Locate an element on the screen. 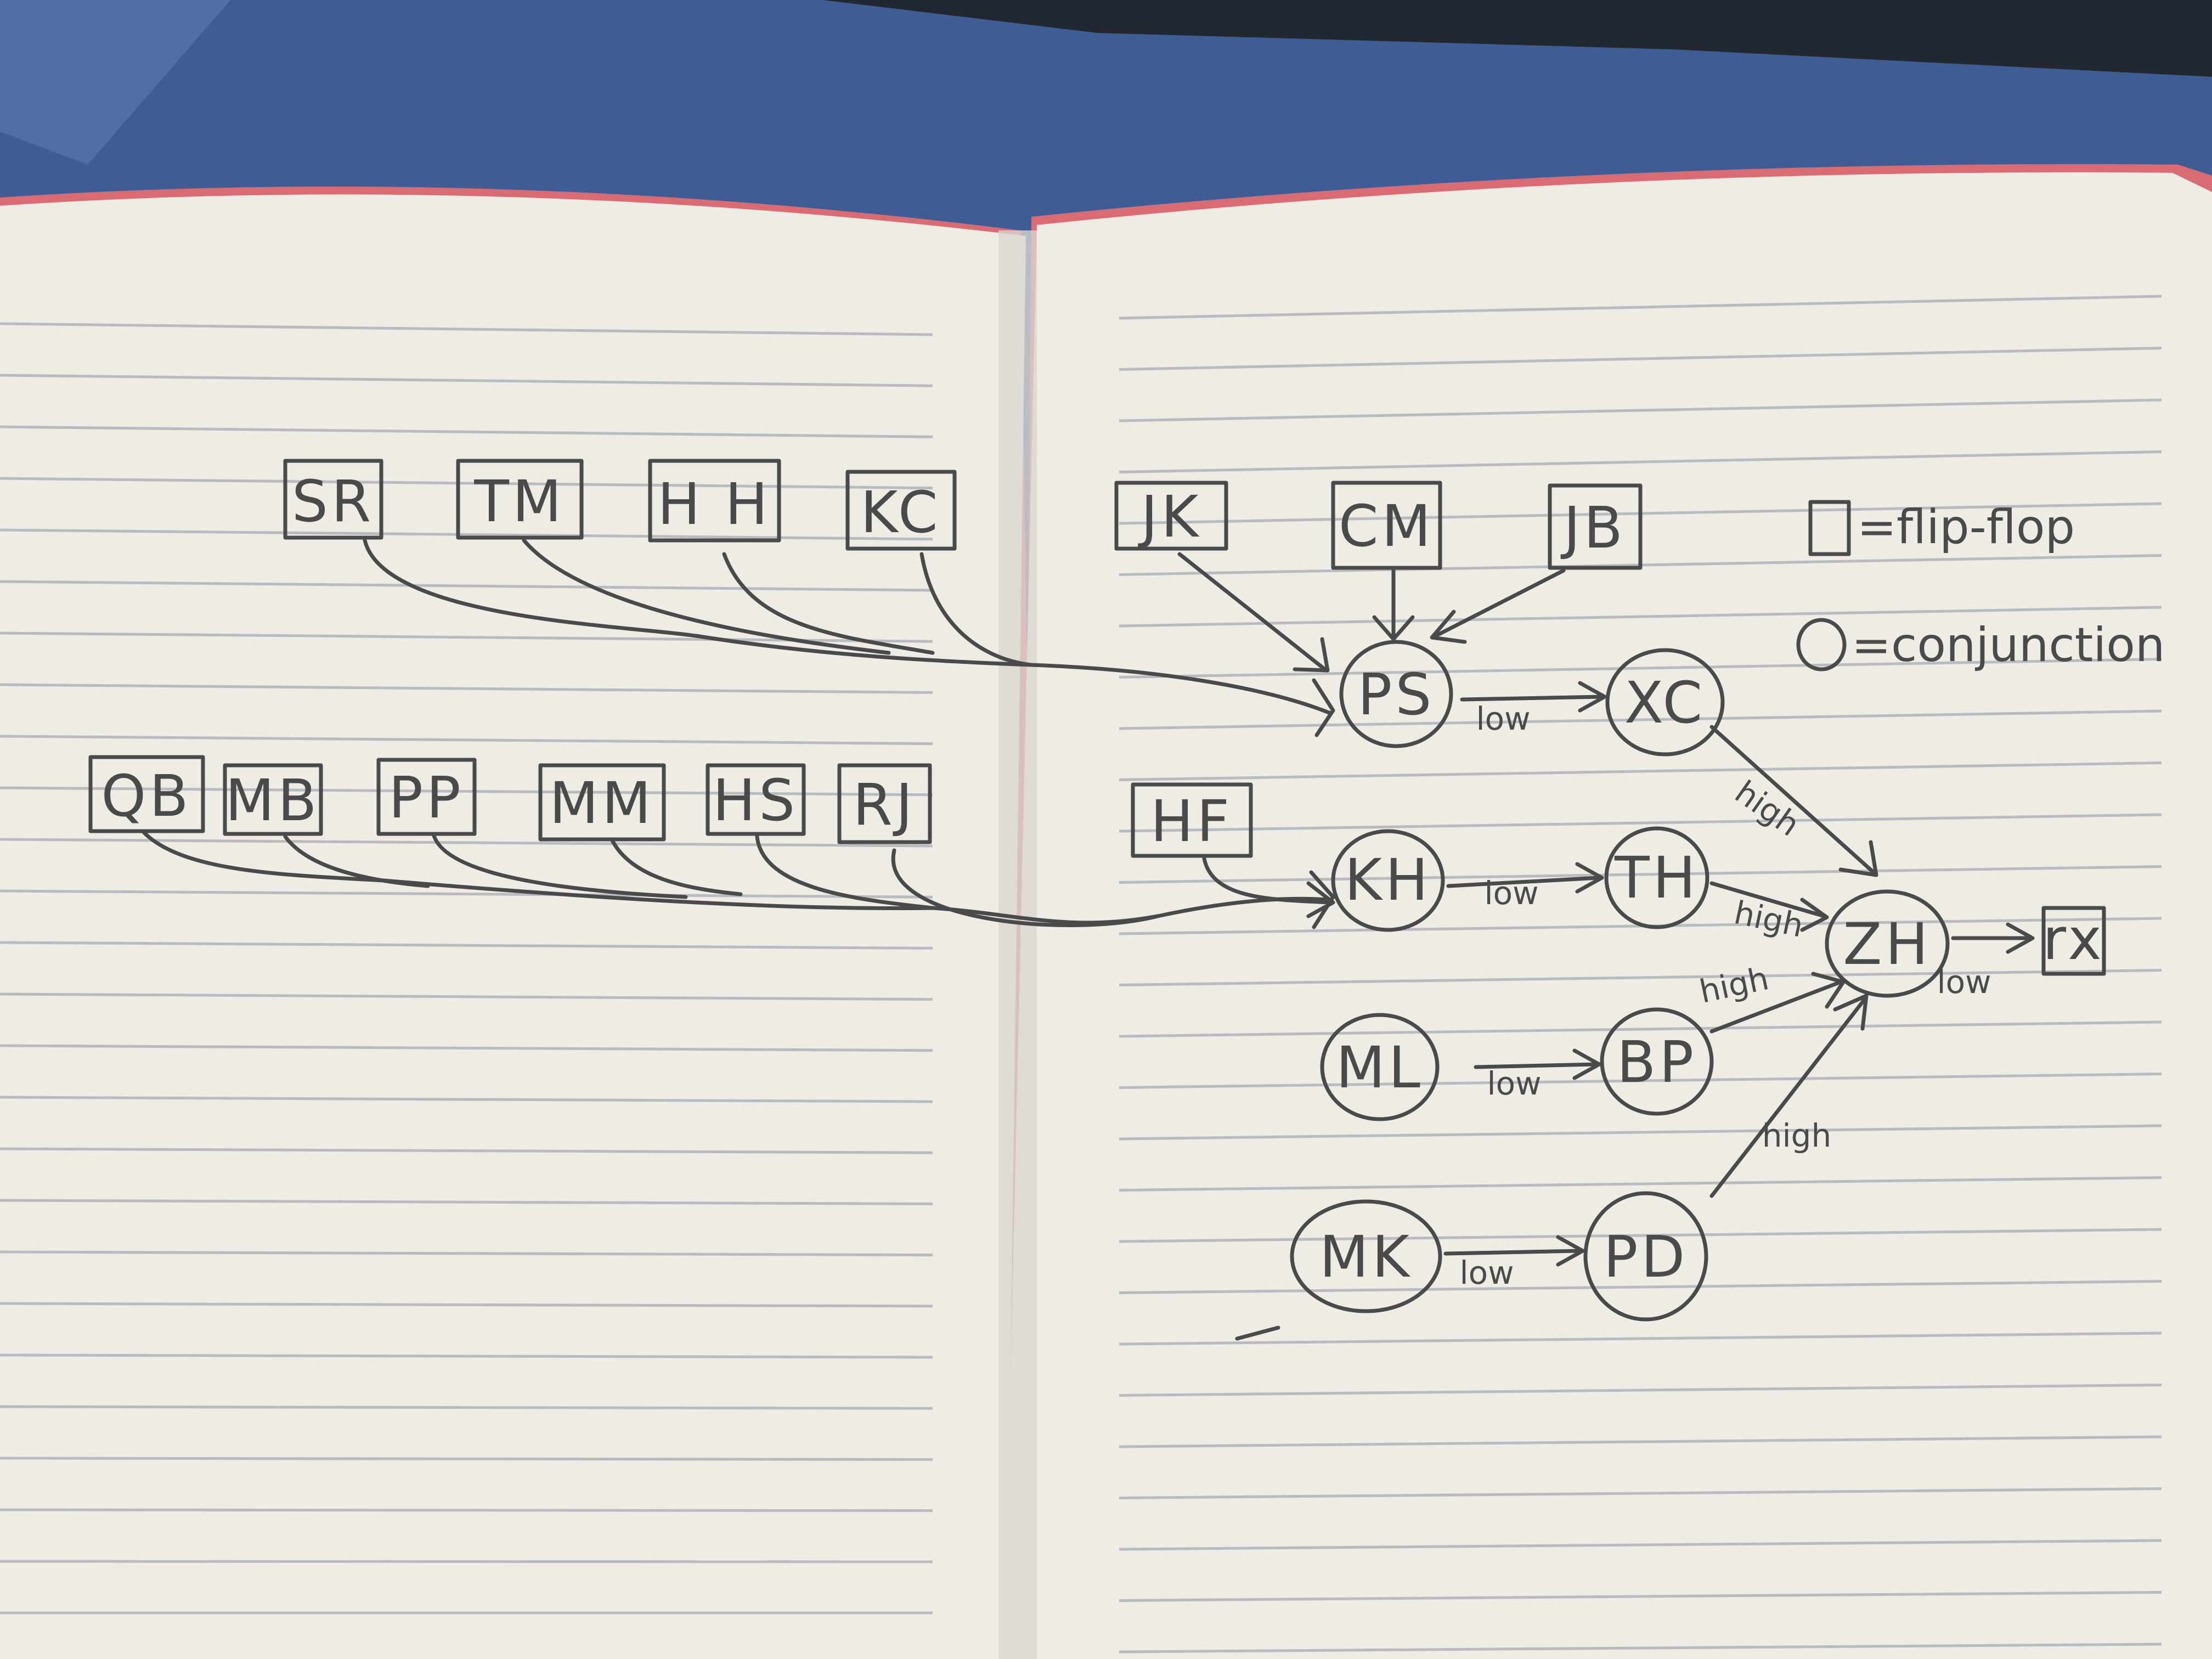  flipflop-mm is located at coordinates (602, 802).